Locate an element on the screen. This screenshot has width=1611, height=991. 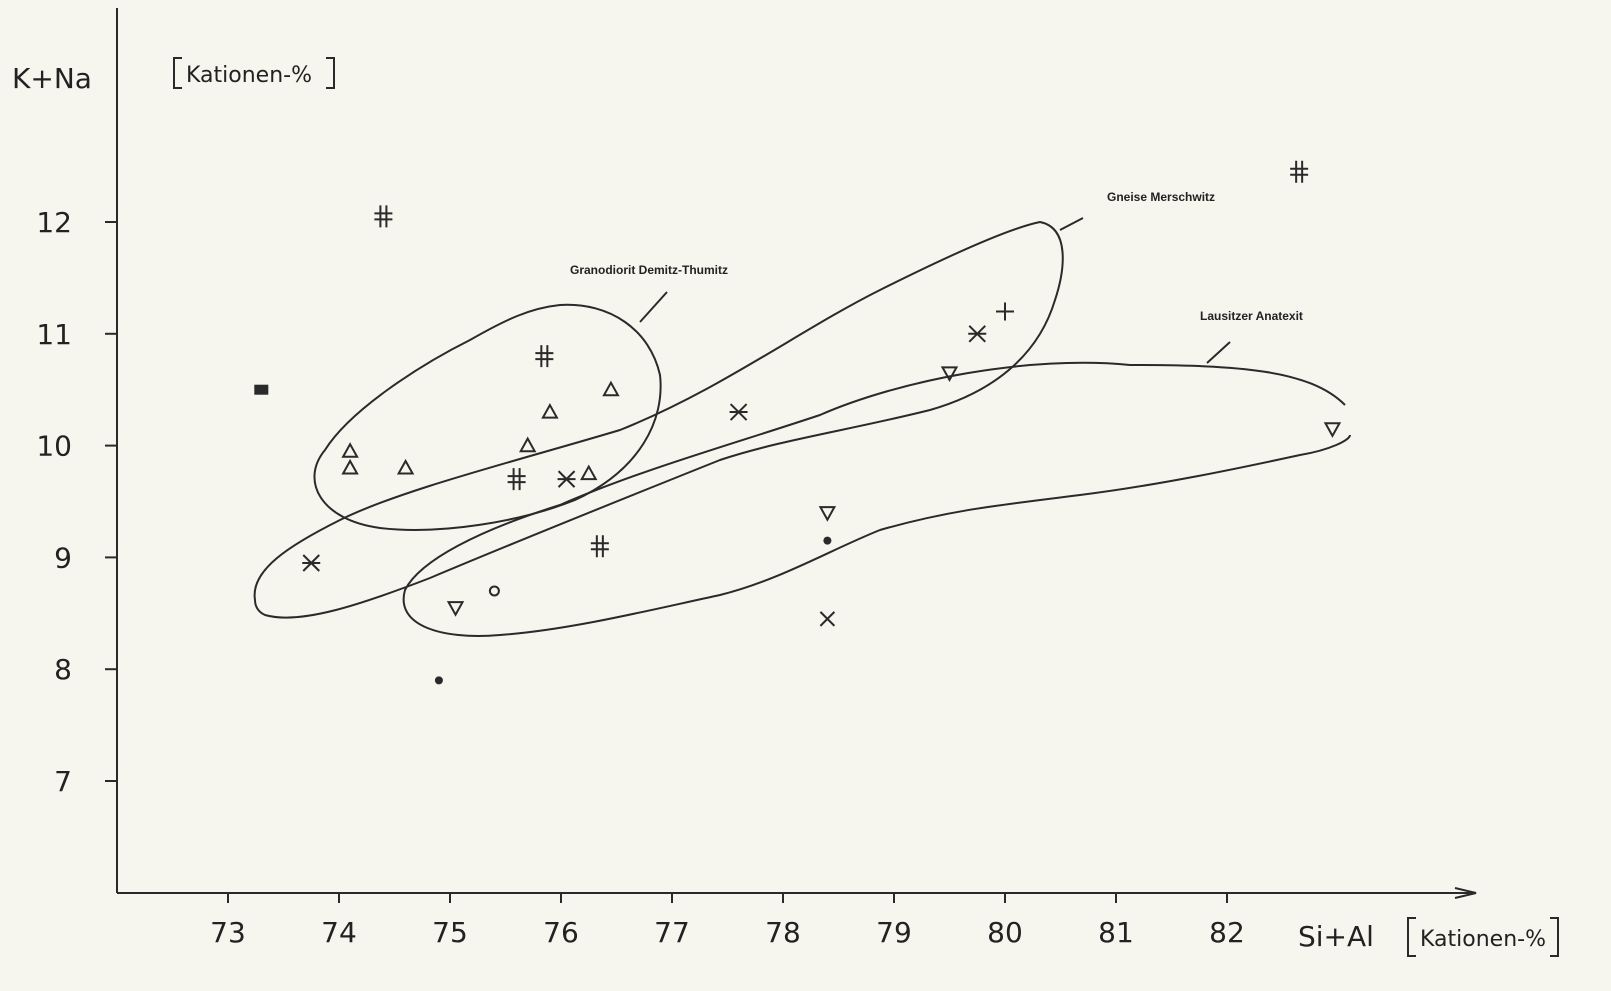
region-outline-granodiorit is located at coordinates (487, 417).